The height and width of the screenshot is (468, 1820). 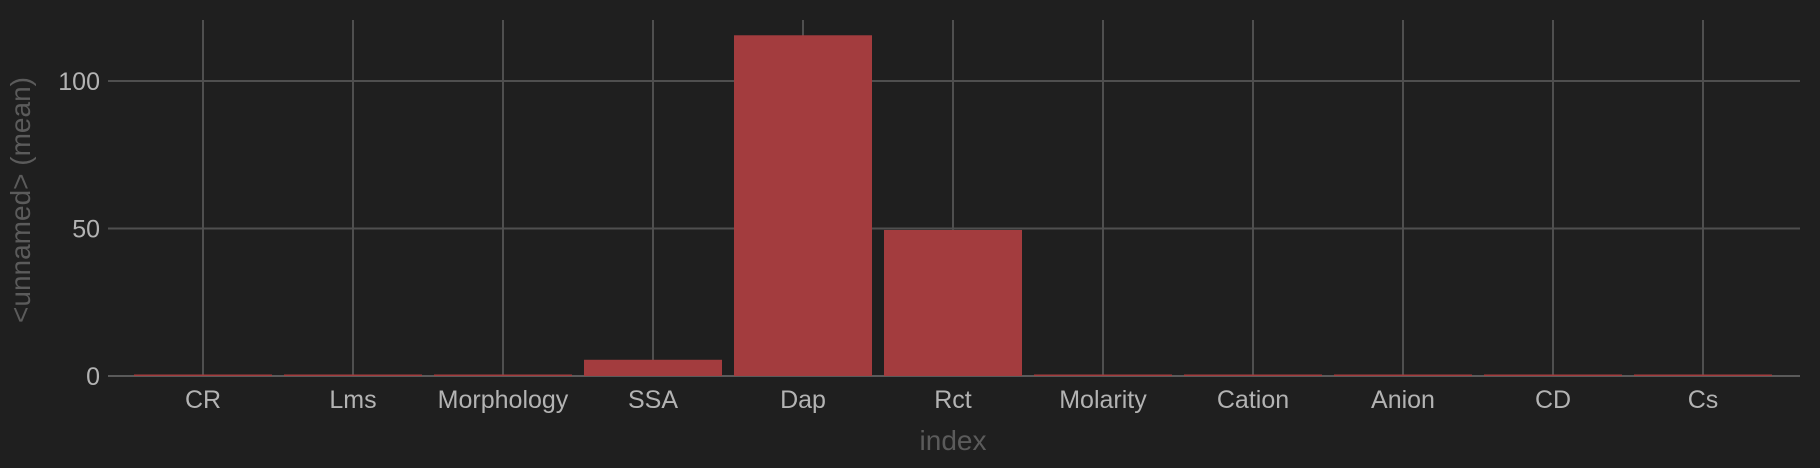 I want to click on bar-rct, so click(x=953, y=302).